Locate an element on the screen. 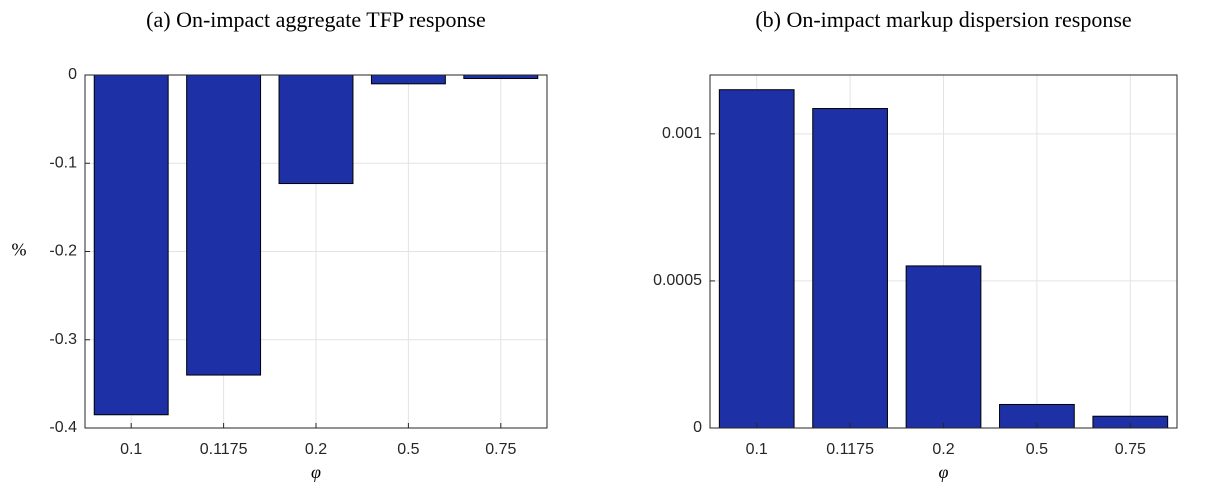  y-axis-label: % is located at coordinates (19, 250).